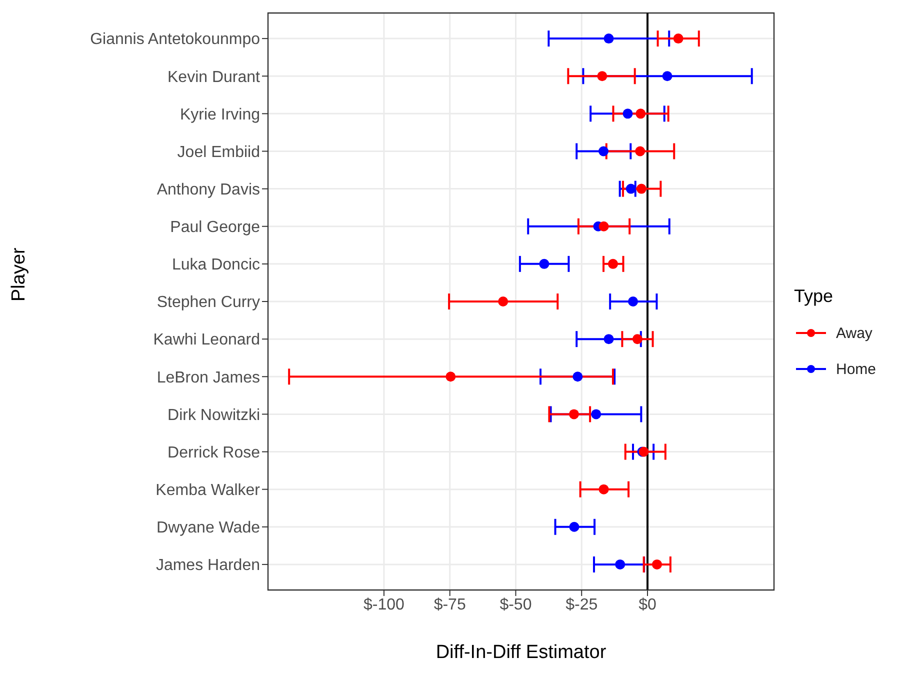 This screenshot has width=902, height=673. Describe the element at coordinates (516, 605) in the screenshot. I see `x-tick-label: $-50` at that location.